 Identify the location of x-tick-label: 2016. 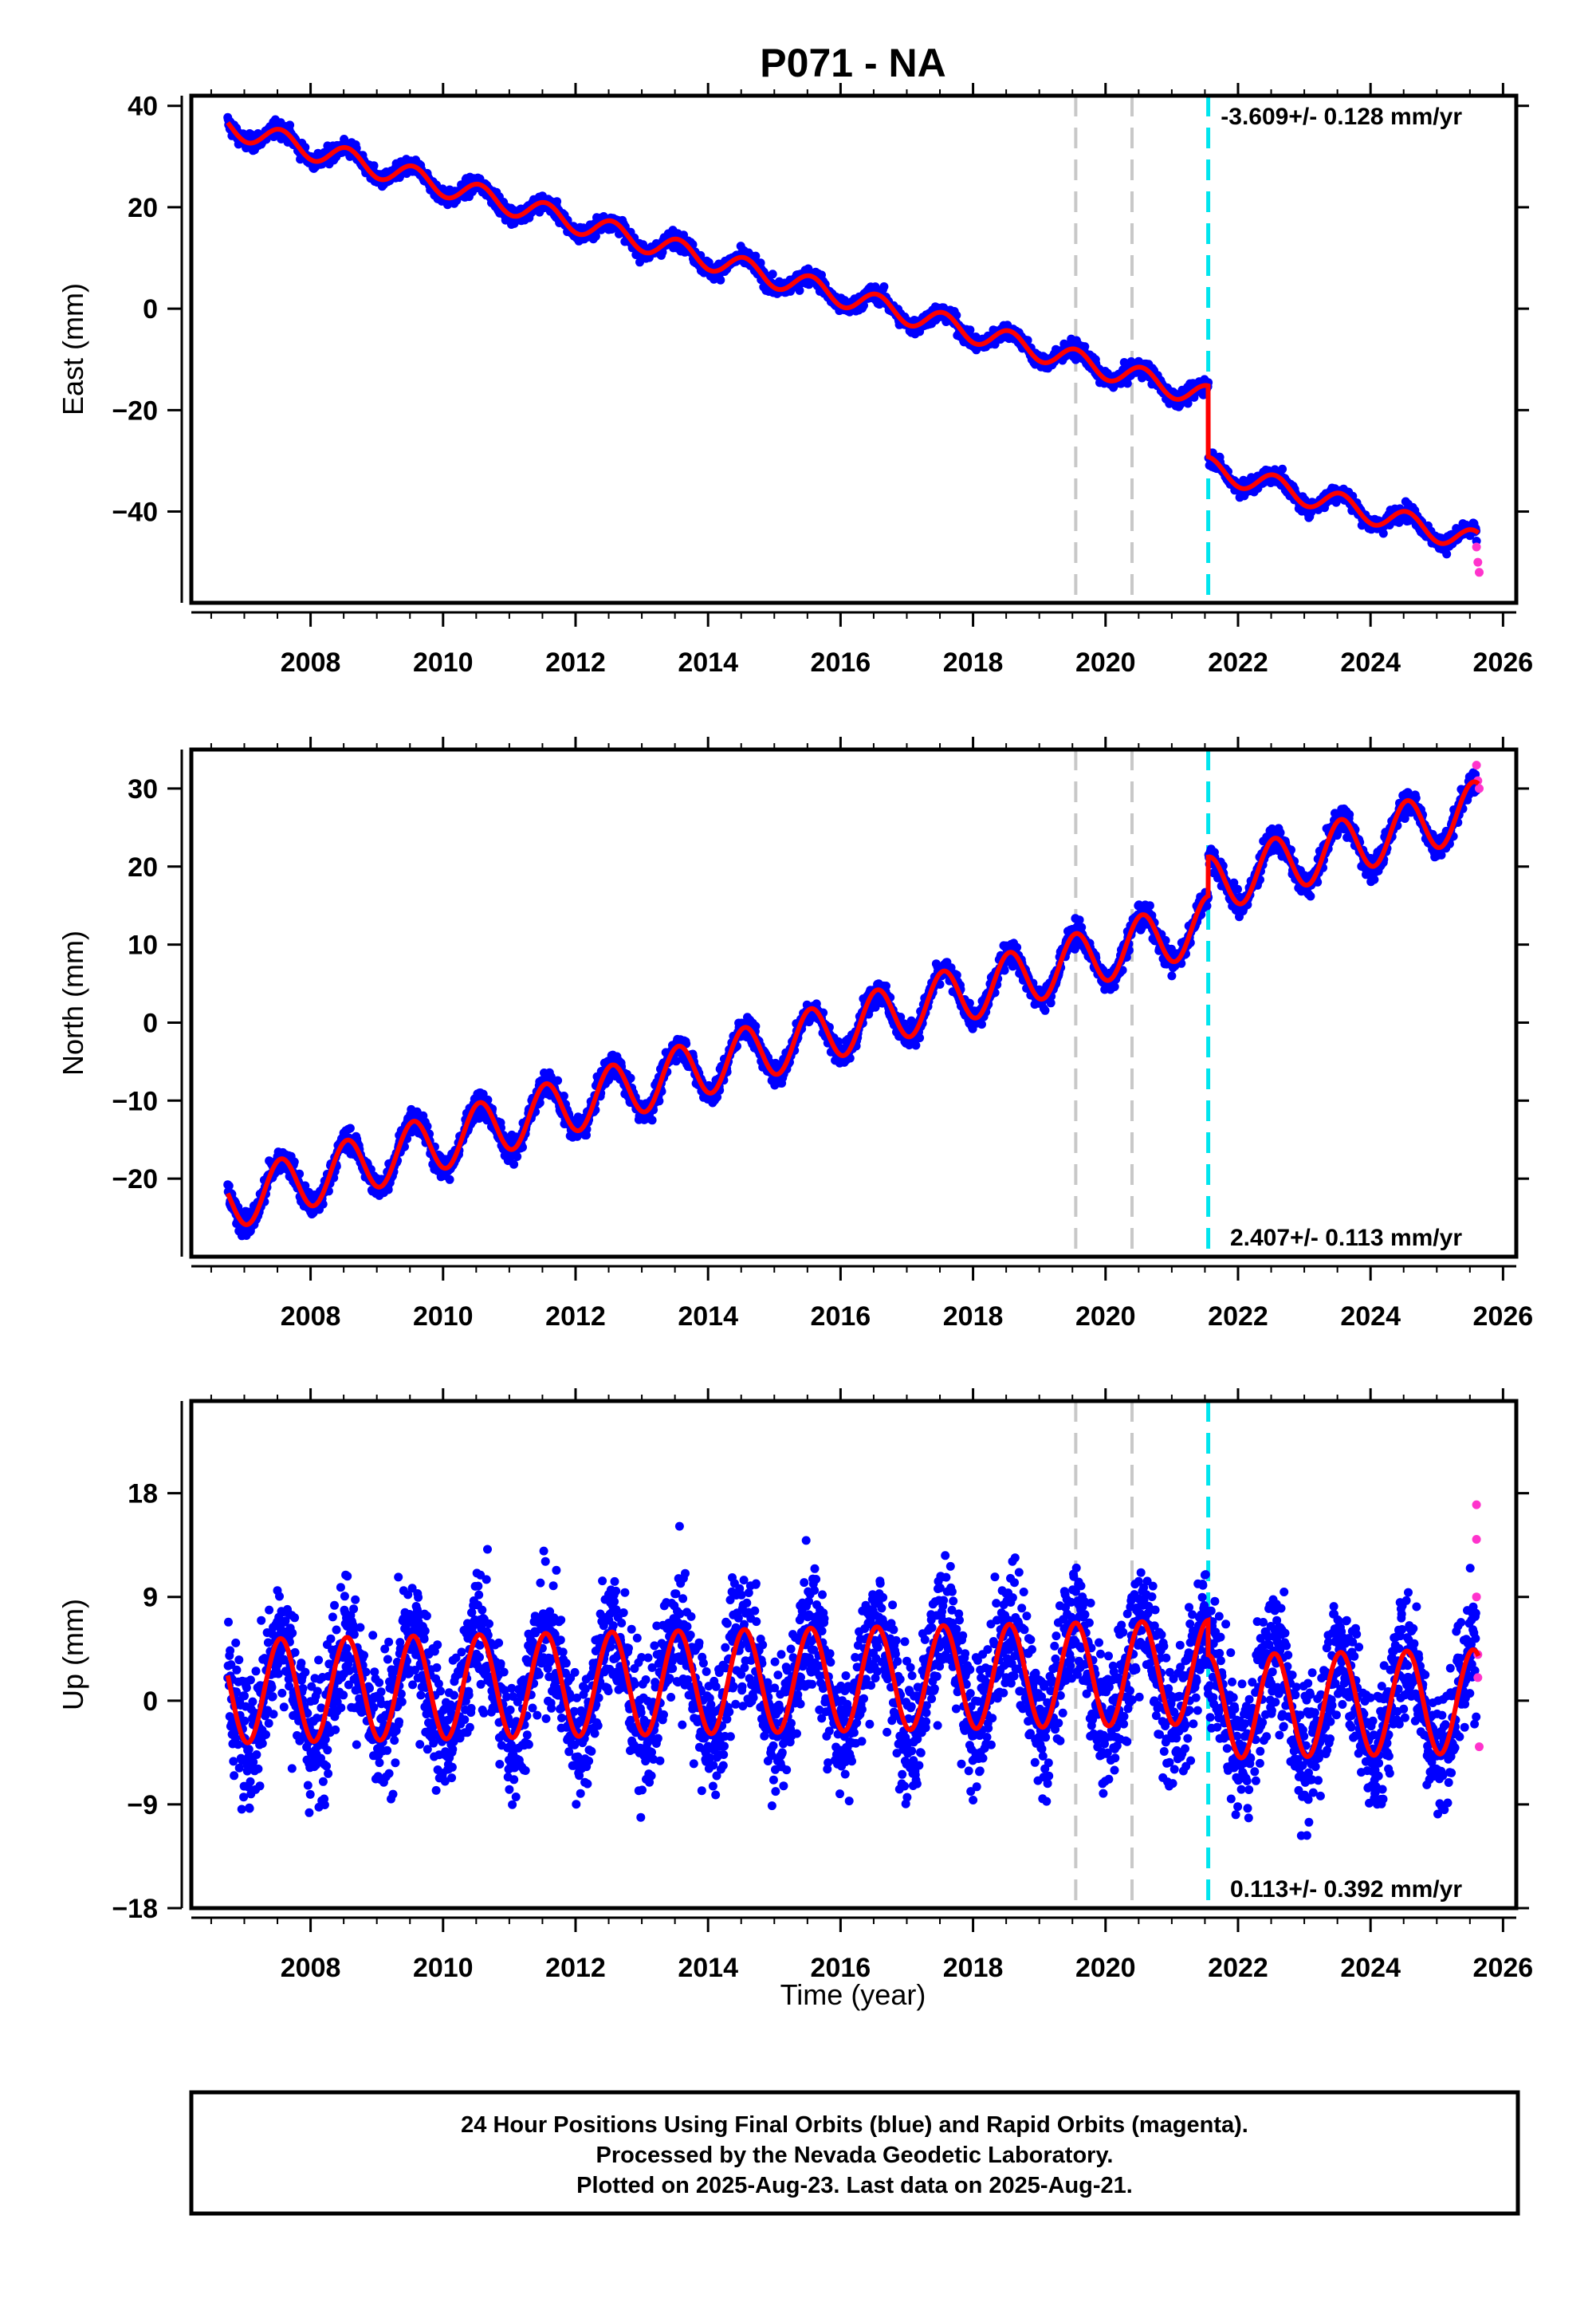
(841, 662).